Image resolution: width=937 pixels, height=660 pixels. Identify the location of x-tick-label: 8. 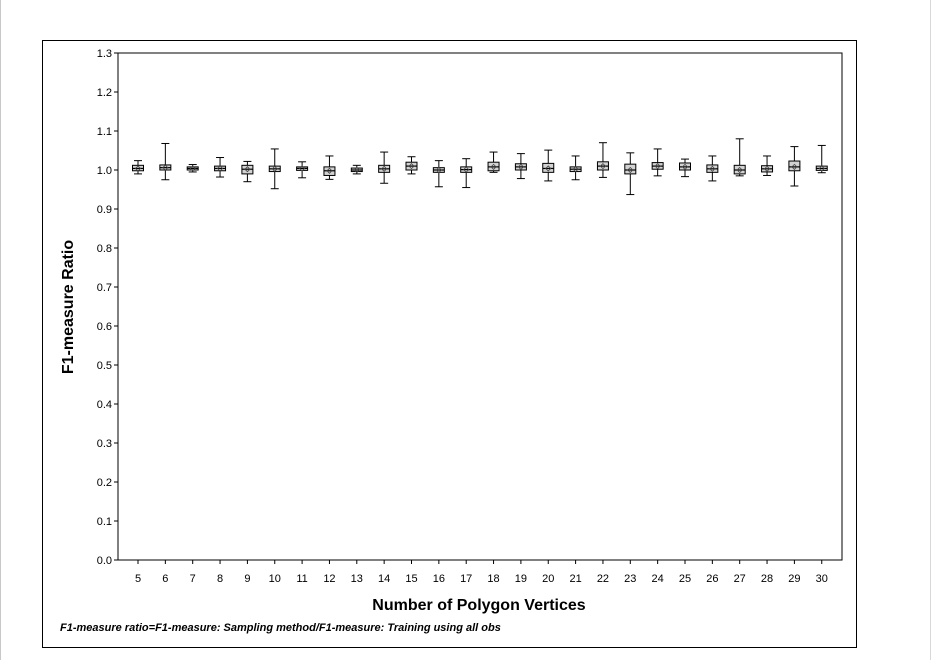
(220, 579).